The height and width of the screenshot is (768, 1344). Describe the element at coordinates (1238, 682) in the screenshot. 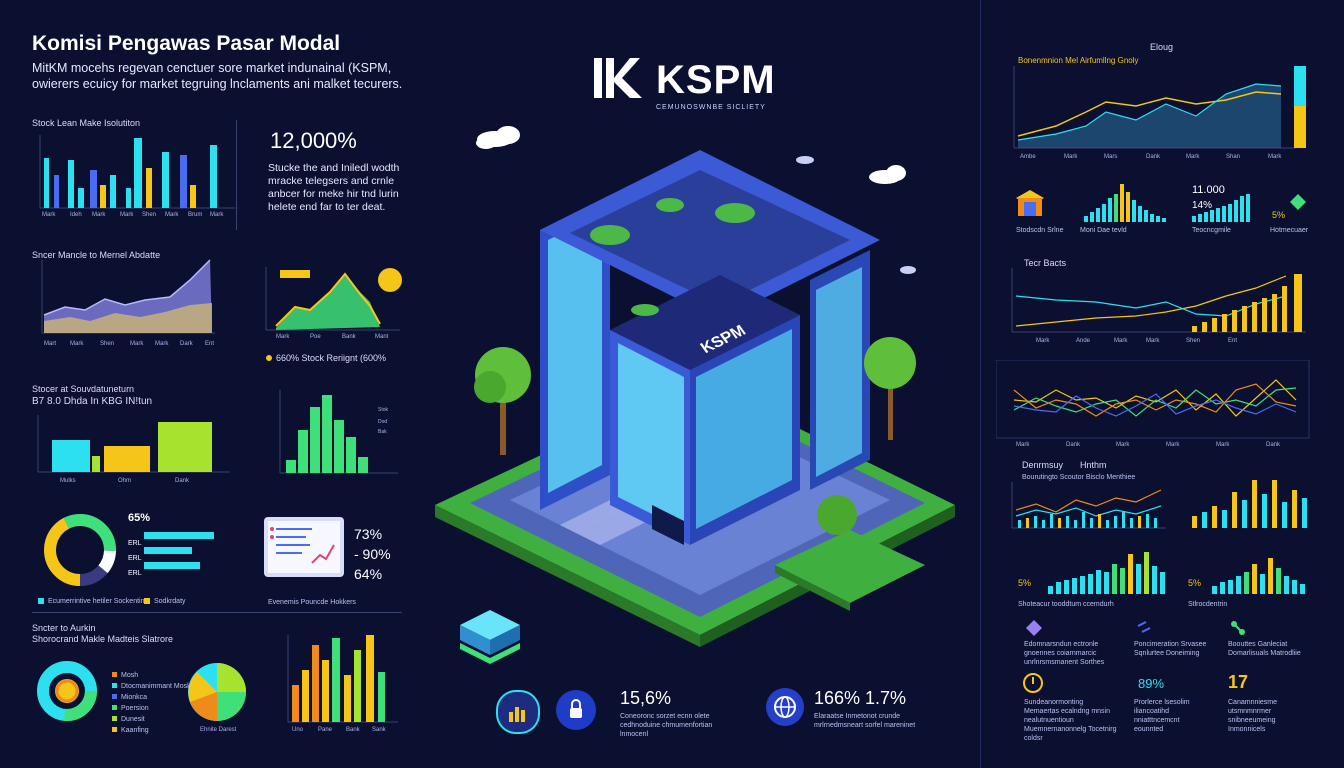

I see `right-bottom-val-2: 17` at that location.